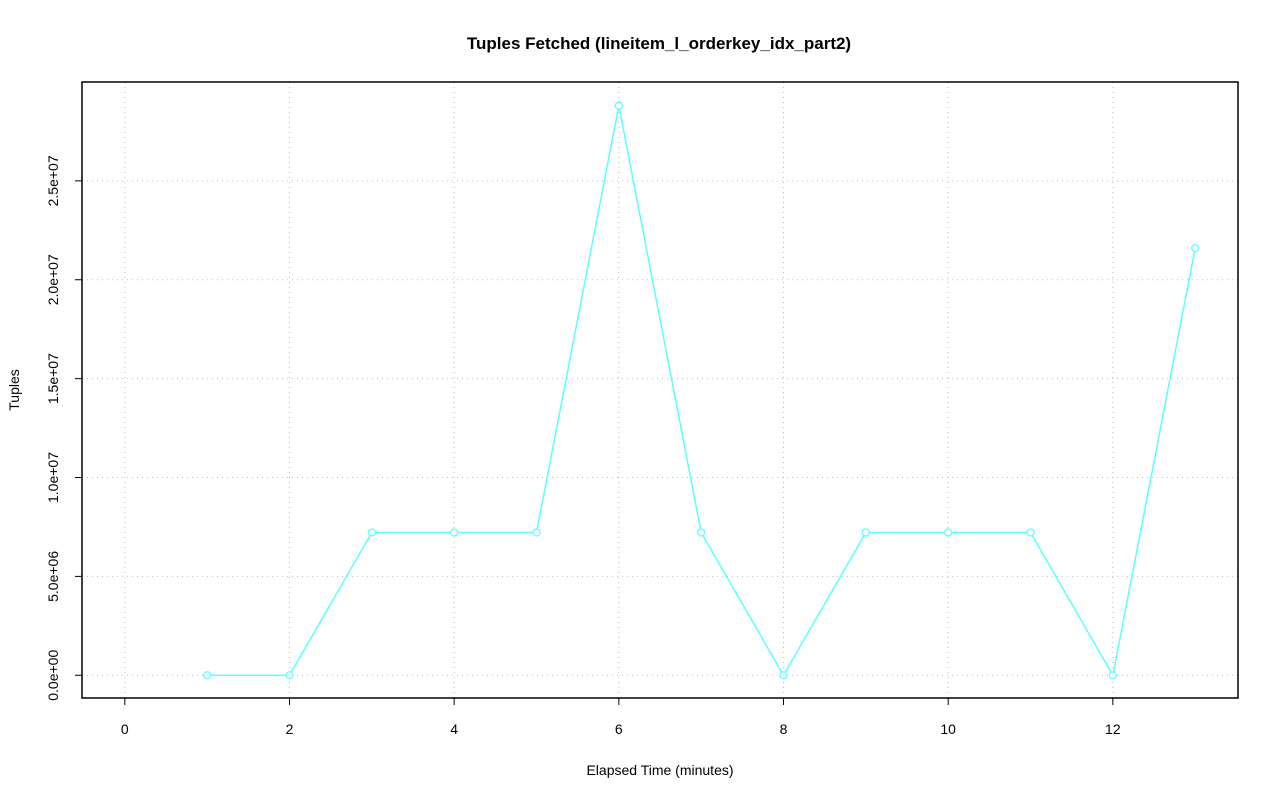 The height and width of the screenshot is (801, 1280). I want to click on x-tick-label: 12, so click(1113, 729).